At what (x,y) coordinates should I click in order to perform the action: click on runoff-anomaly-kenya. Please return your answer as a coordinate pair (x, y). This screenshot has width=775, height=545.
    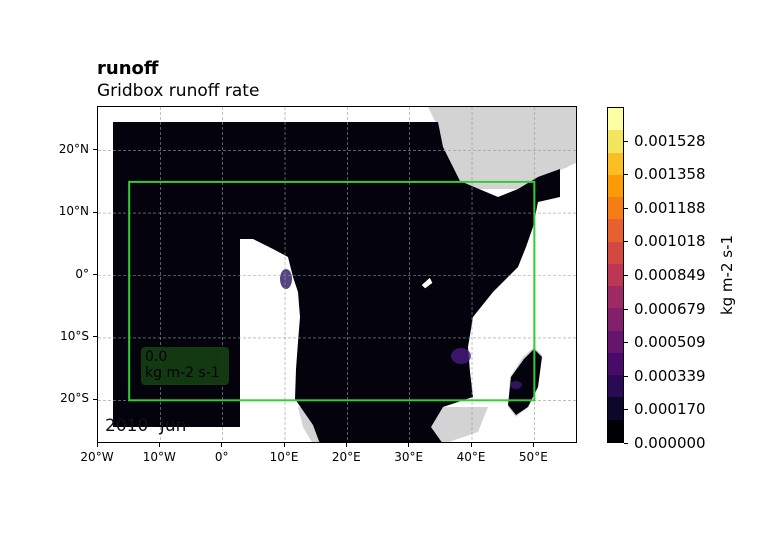
    Looking at the image, I should click on (461, 356).